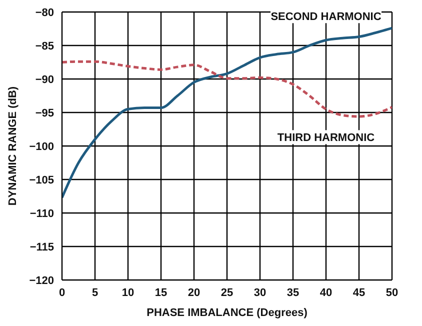 The image size is (422, 326). Describe the element at coordinates (293, 292) in the screenshot. I see `x-tick-label: 35` at that location.